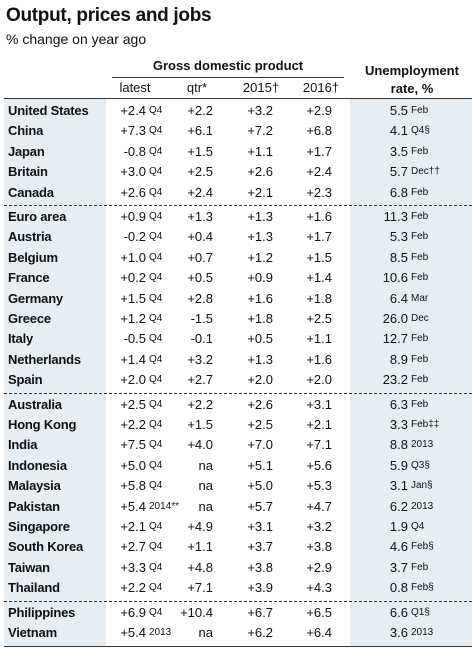  Describe the element at coordinates (261, 87) in the screenshot. I see `column-header: 2015†` at that location.